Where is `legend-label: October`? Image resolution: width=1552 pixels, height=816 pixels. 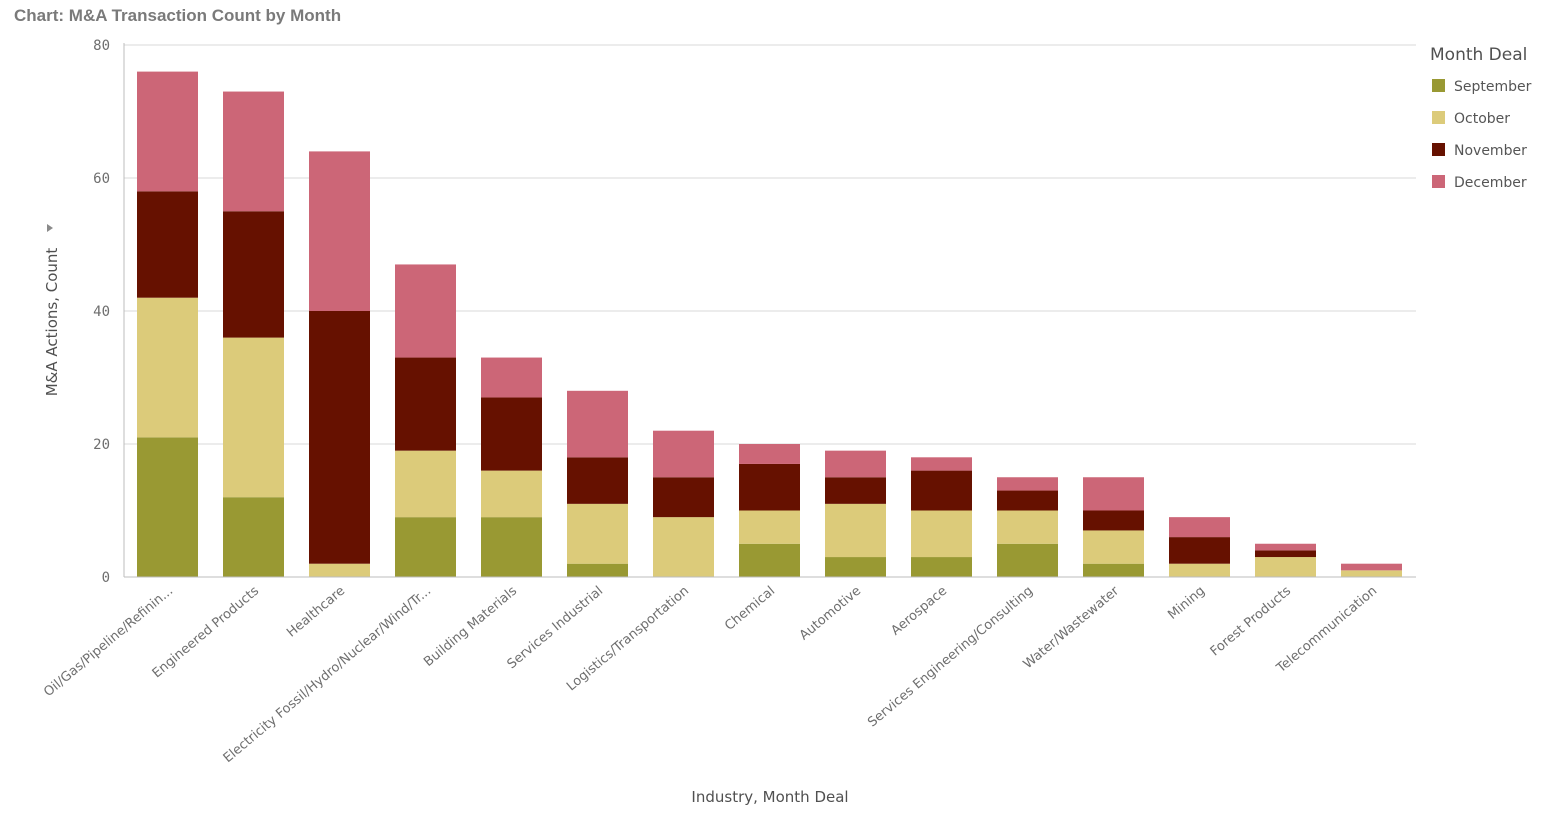 legend-label: October is located at coordinates (1482, 119).